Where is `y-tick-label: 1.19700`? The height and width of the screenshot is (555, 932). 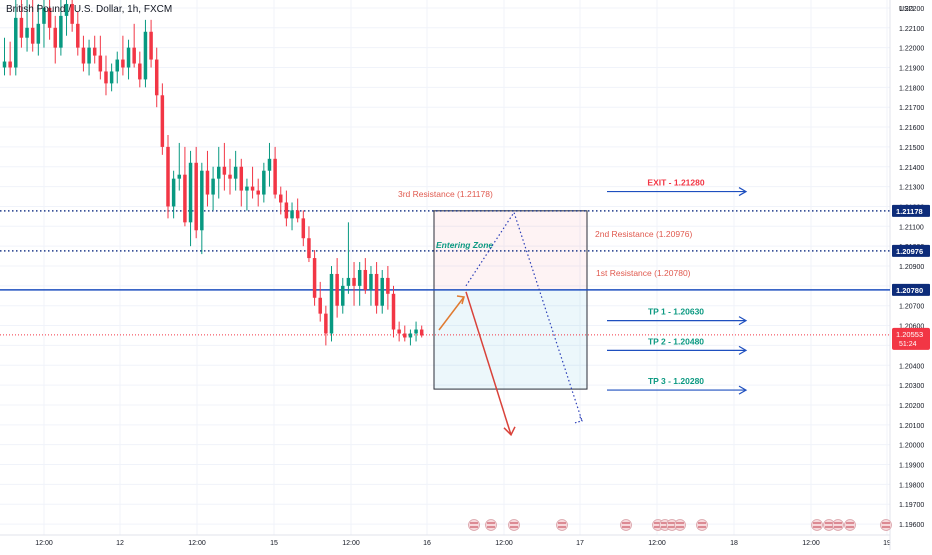
y-tick-label: 1.19700 is located at coordinates (911, 505).